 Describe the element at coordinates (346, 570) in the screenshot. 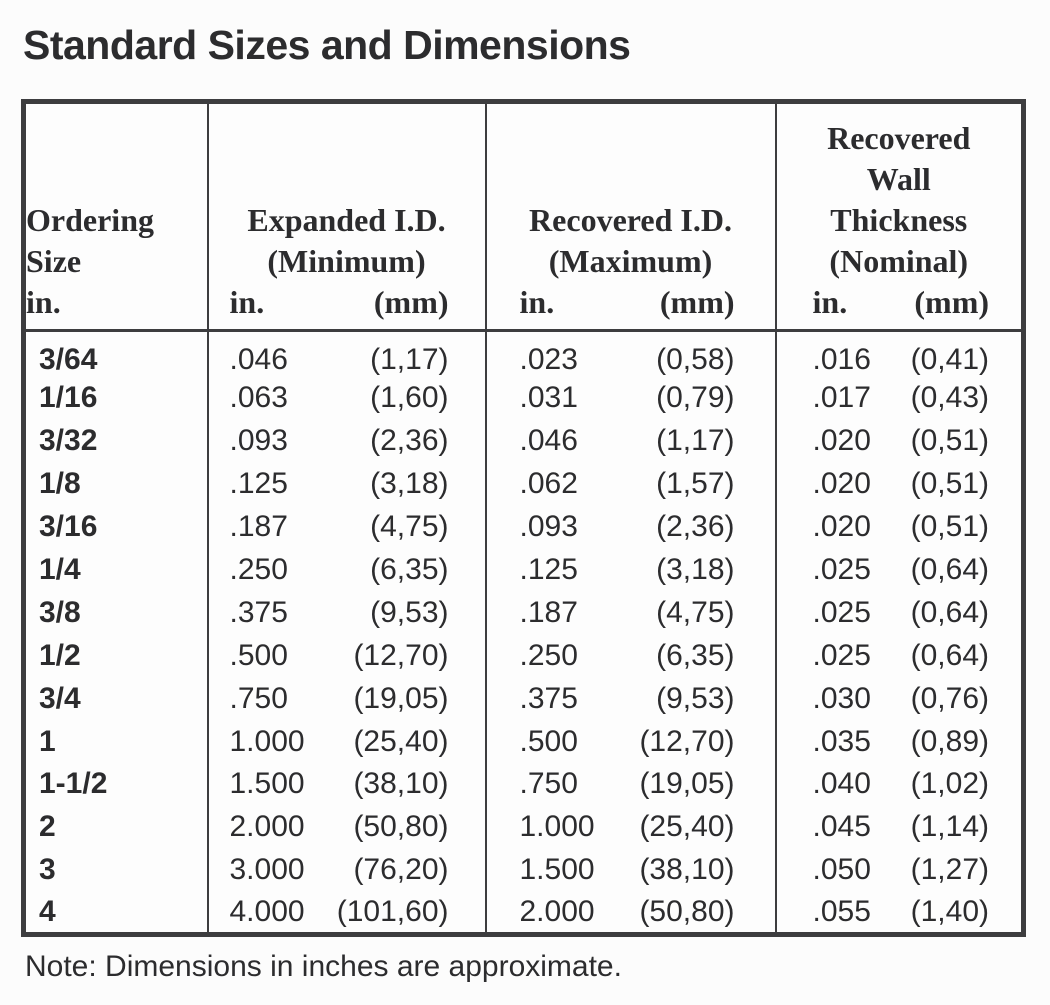

I see `expanded-id-cell: .250 (6,35)` at that location.